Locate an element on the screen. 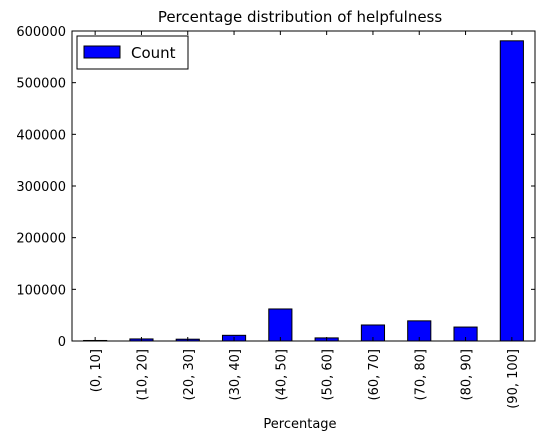 The width and height of the screenshot is (543, 441). x-tick-label: (20, 30] is located at coordinates (189, 375).